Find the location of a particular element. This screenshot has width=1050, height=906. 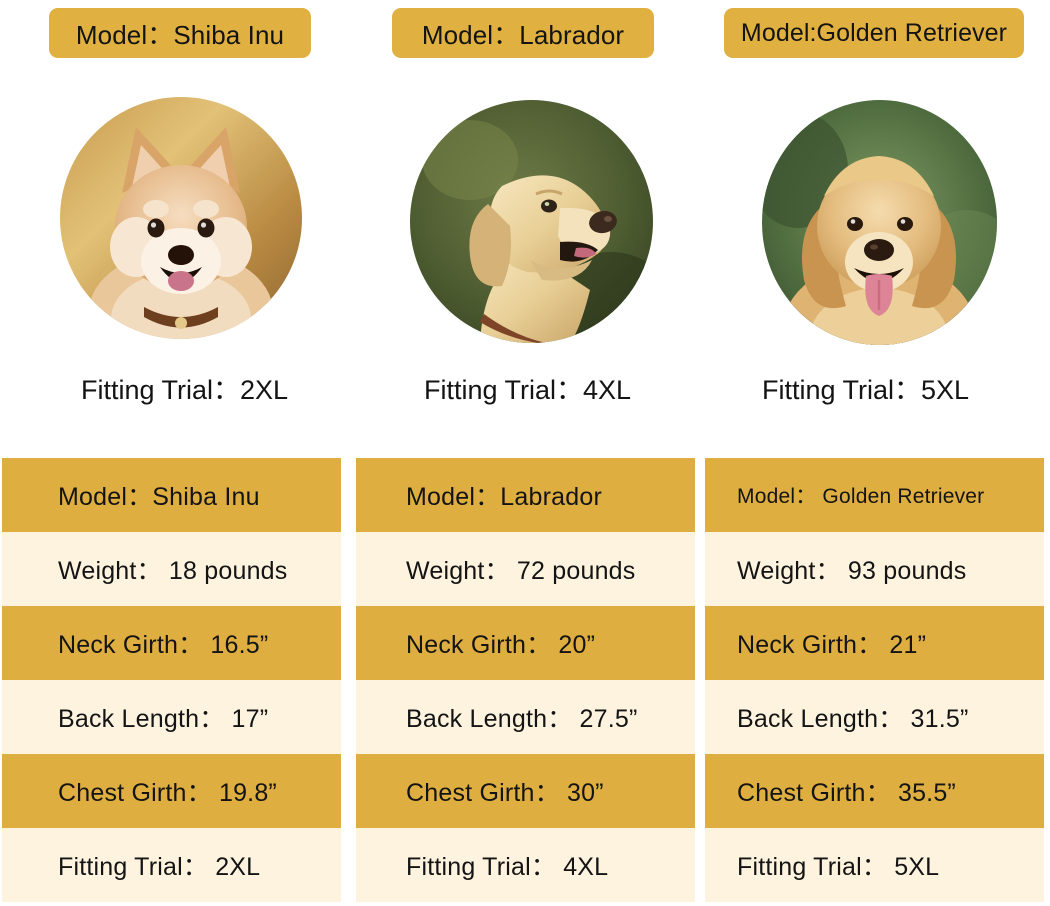

dog-photo-golden-retriever is located at coordinates (879, 222).